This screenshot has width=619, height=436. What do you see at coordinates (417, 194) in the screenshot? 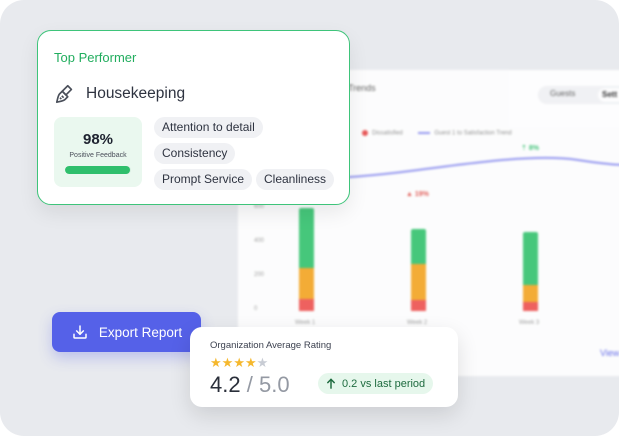
I see `change-down-badge: ▲ 19%` at bounding box center [417, 194].